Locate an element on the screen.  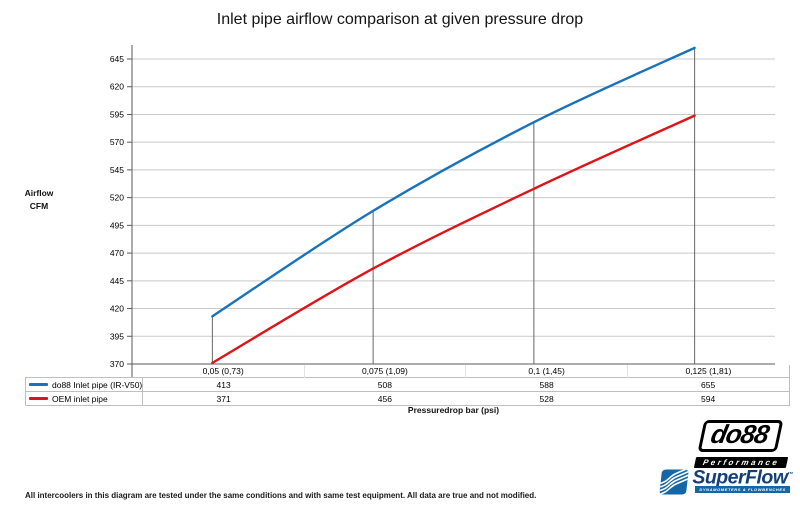
superflow-logo-text: SuperFlow™ is located at coordinates (743, 477).